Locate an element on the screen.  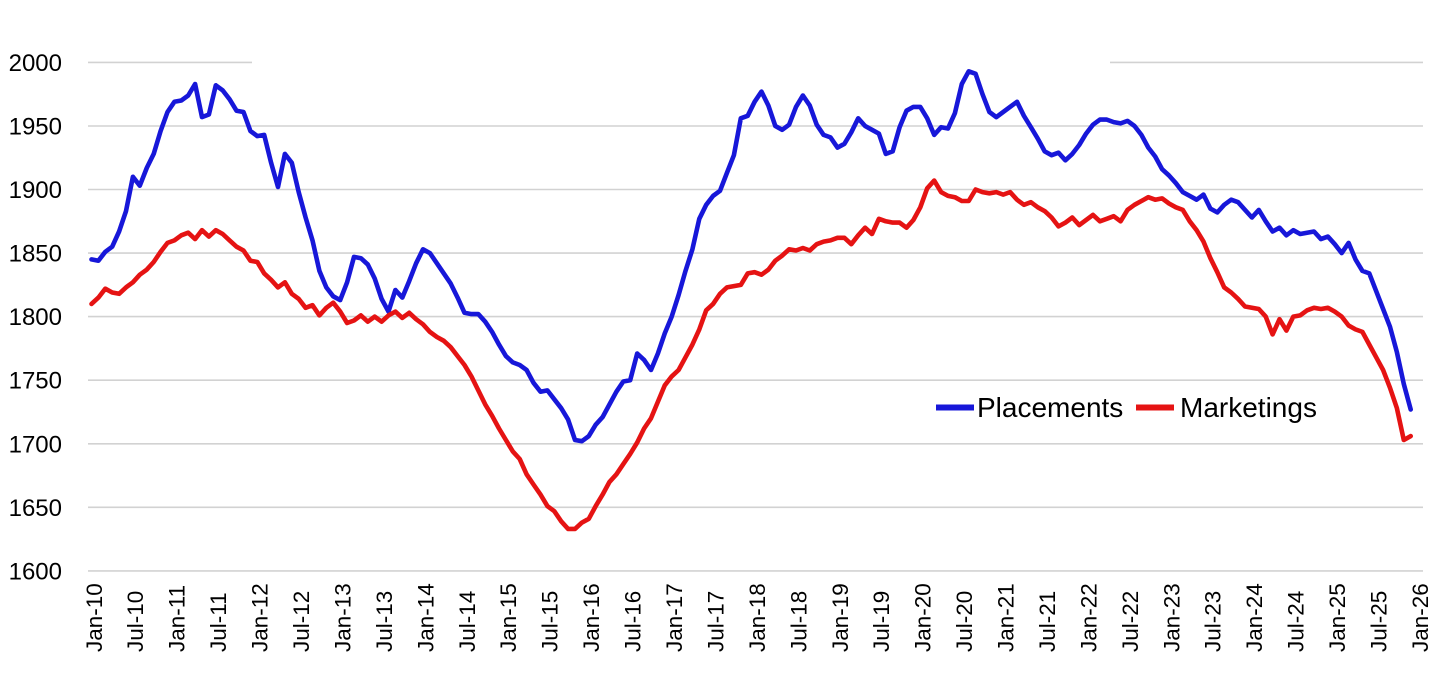
svg-text: Jul-22 is located at coordinates (1130, 621).